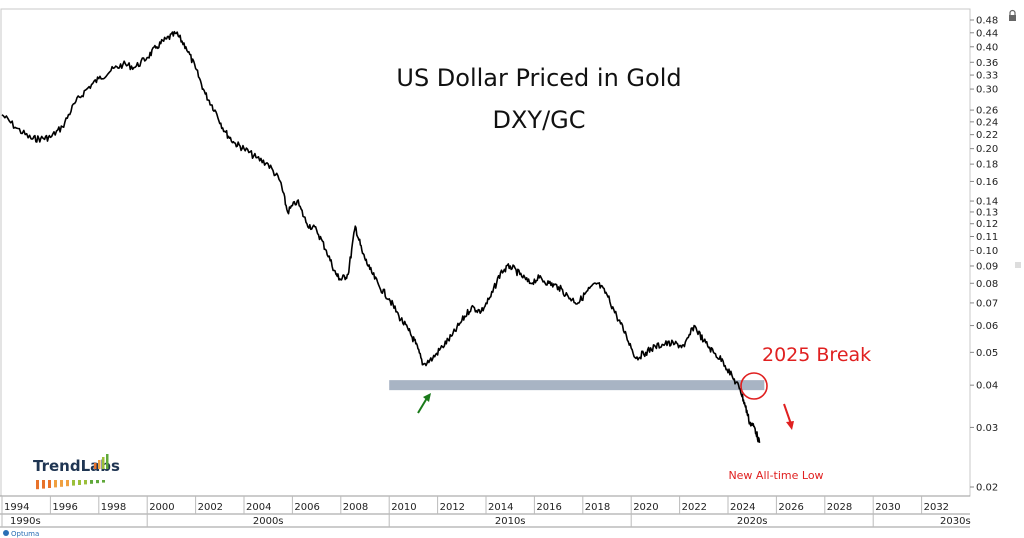 This screenshot has width=1024, height=538. What do you see at coordinates (987, 212) in the screenshot?
I see `y-tick-label: 0.13` at bounding box center [987, 212].